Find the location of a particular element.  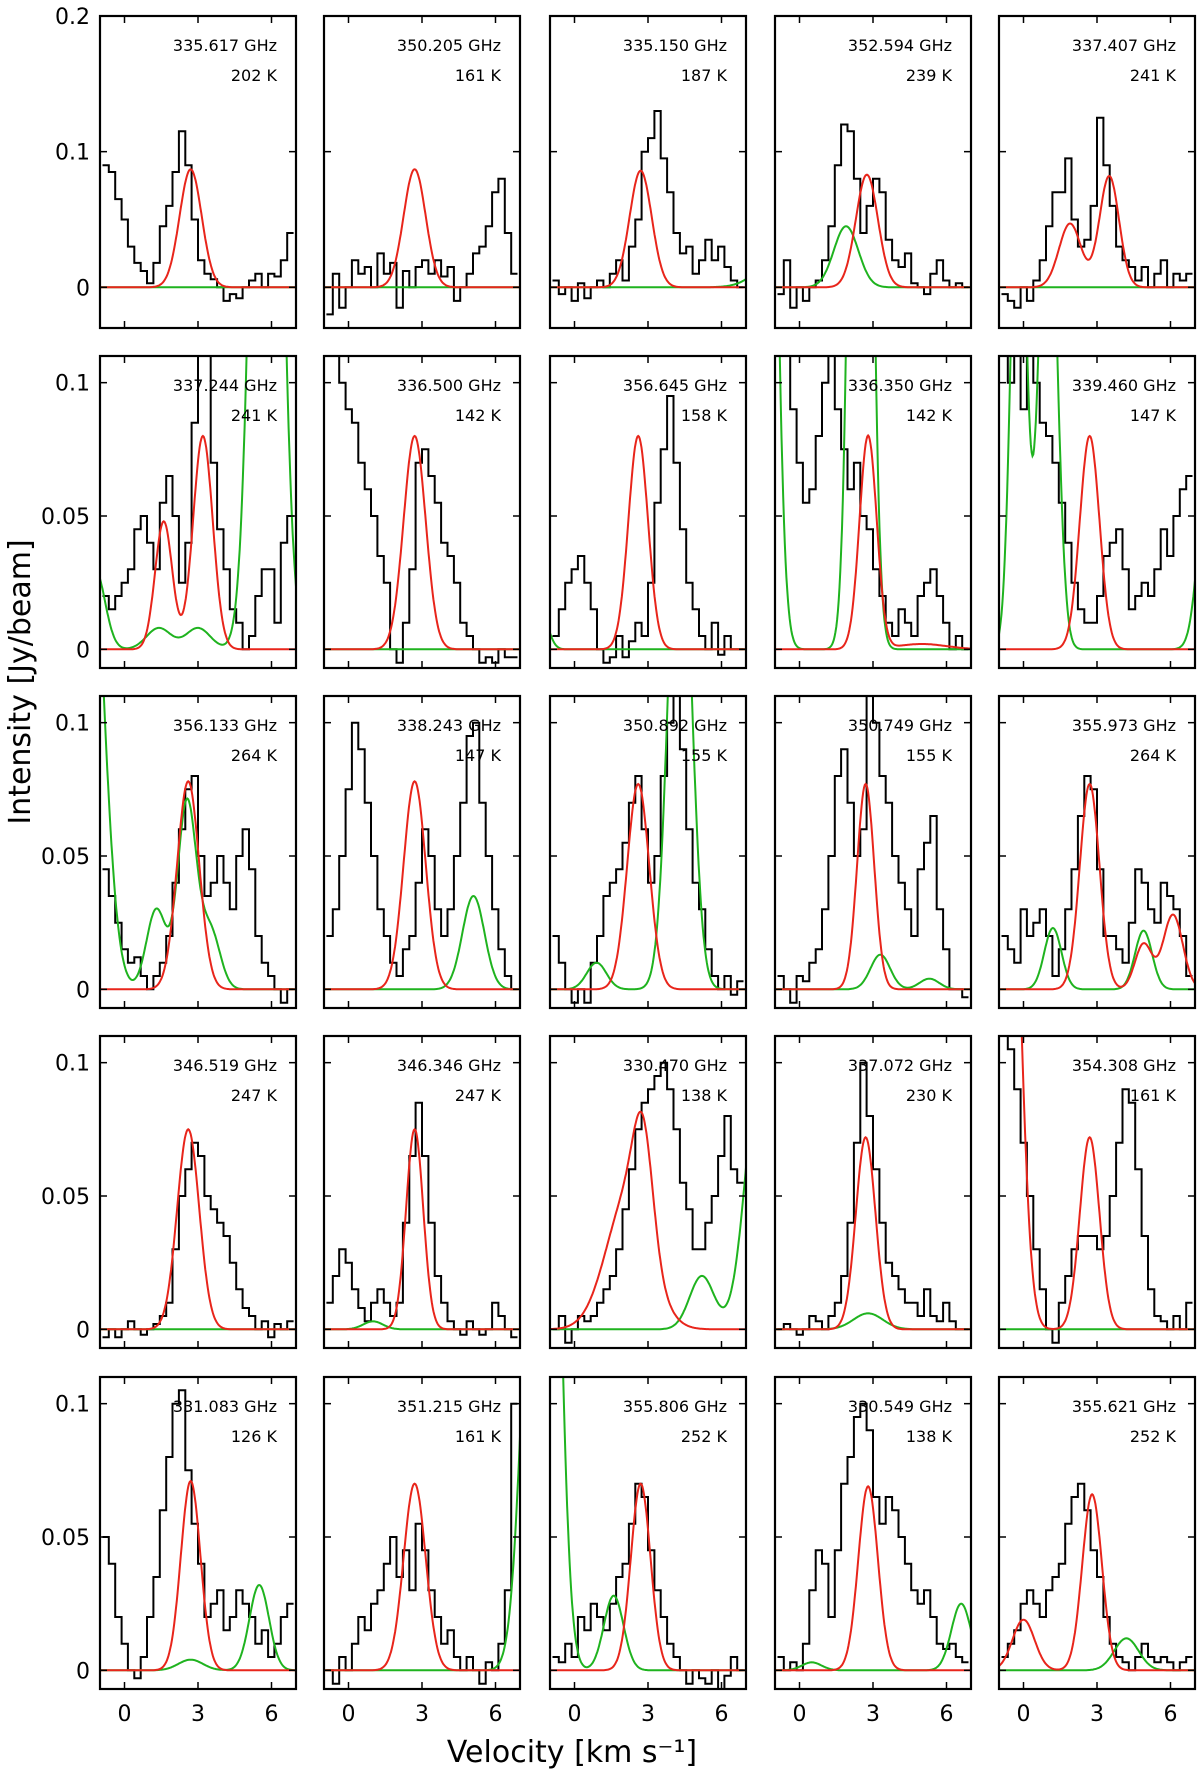

panel-temperature: 239 K is located at coordinates (929, 75).